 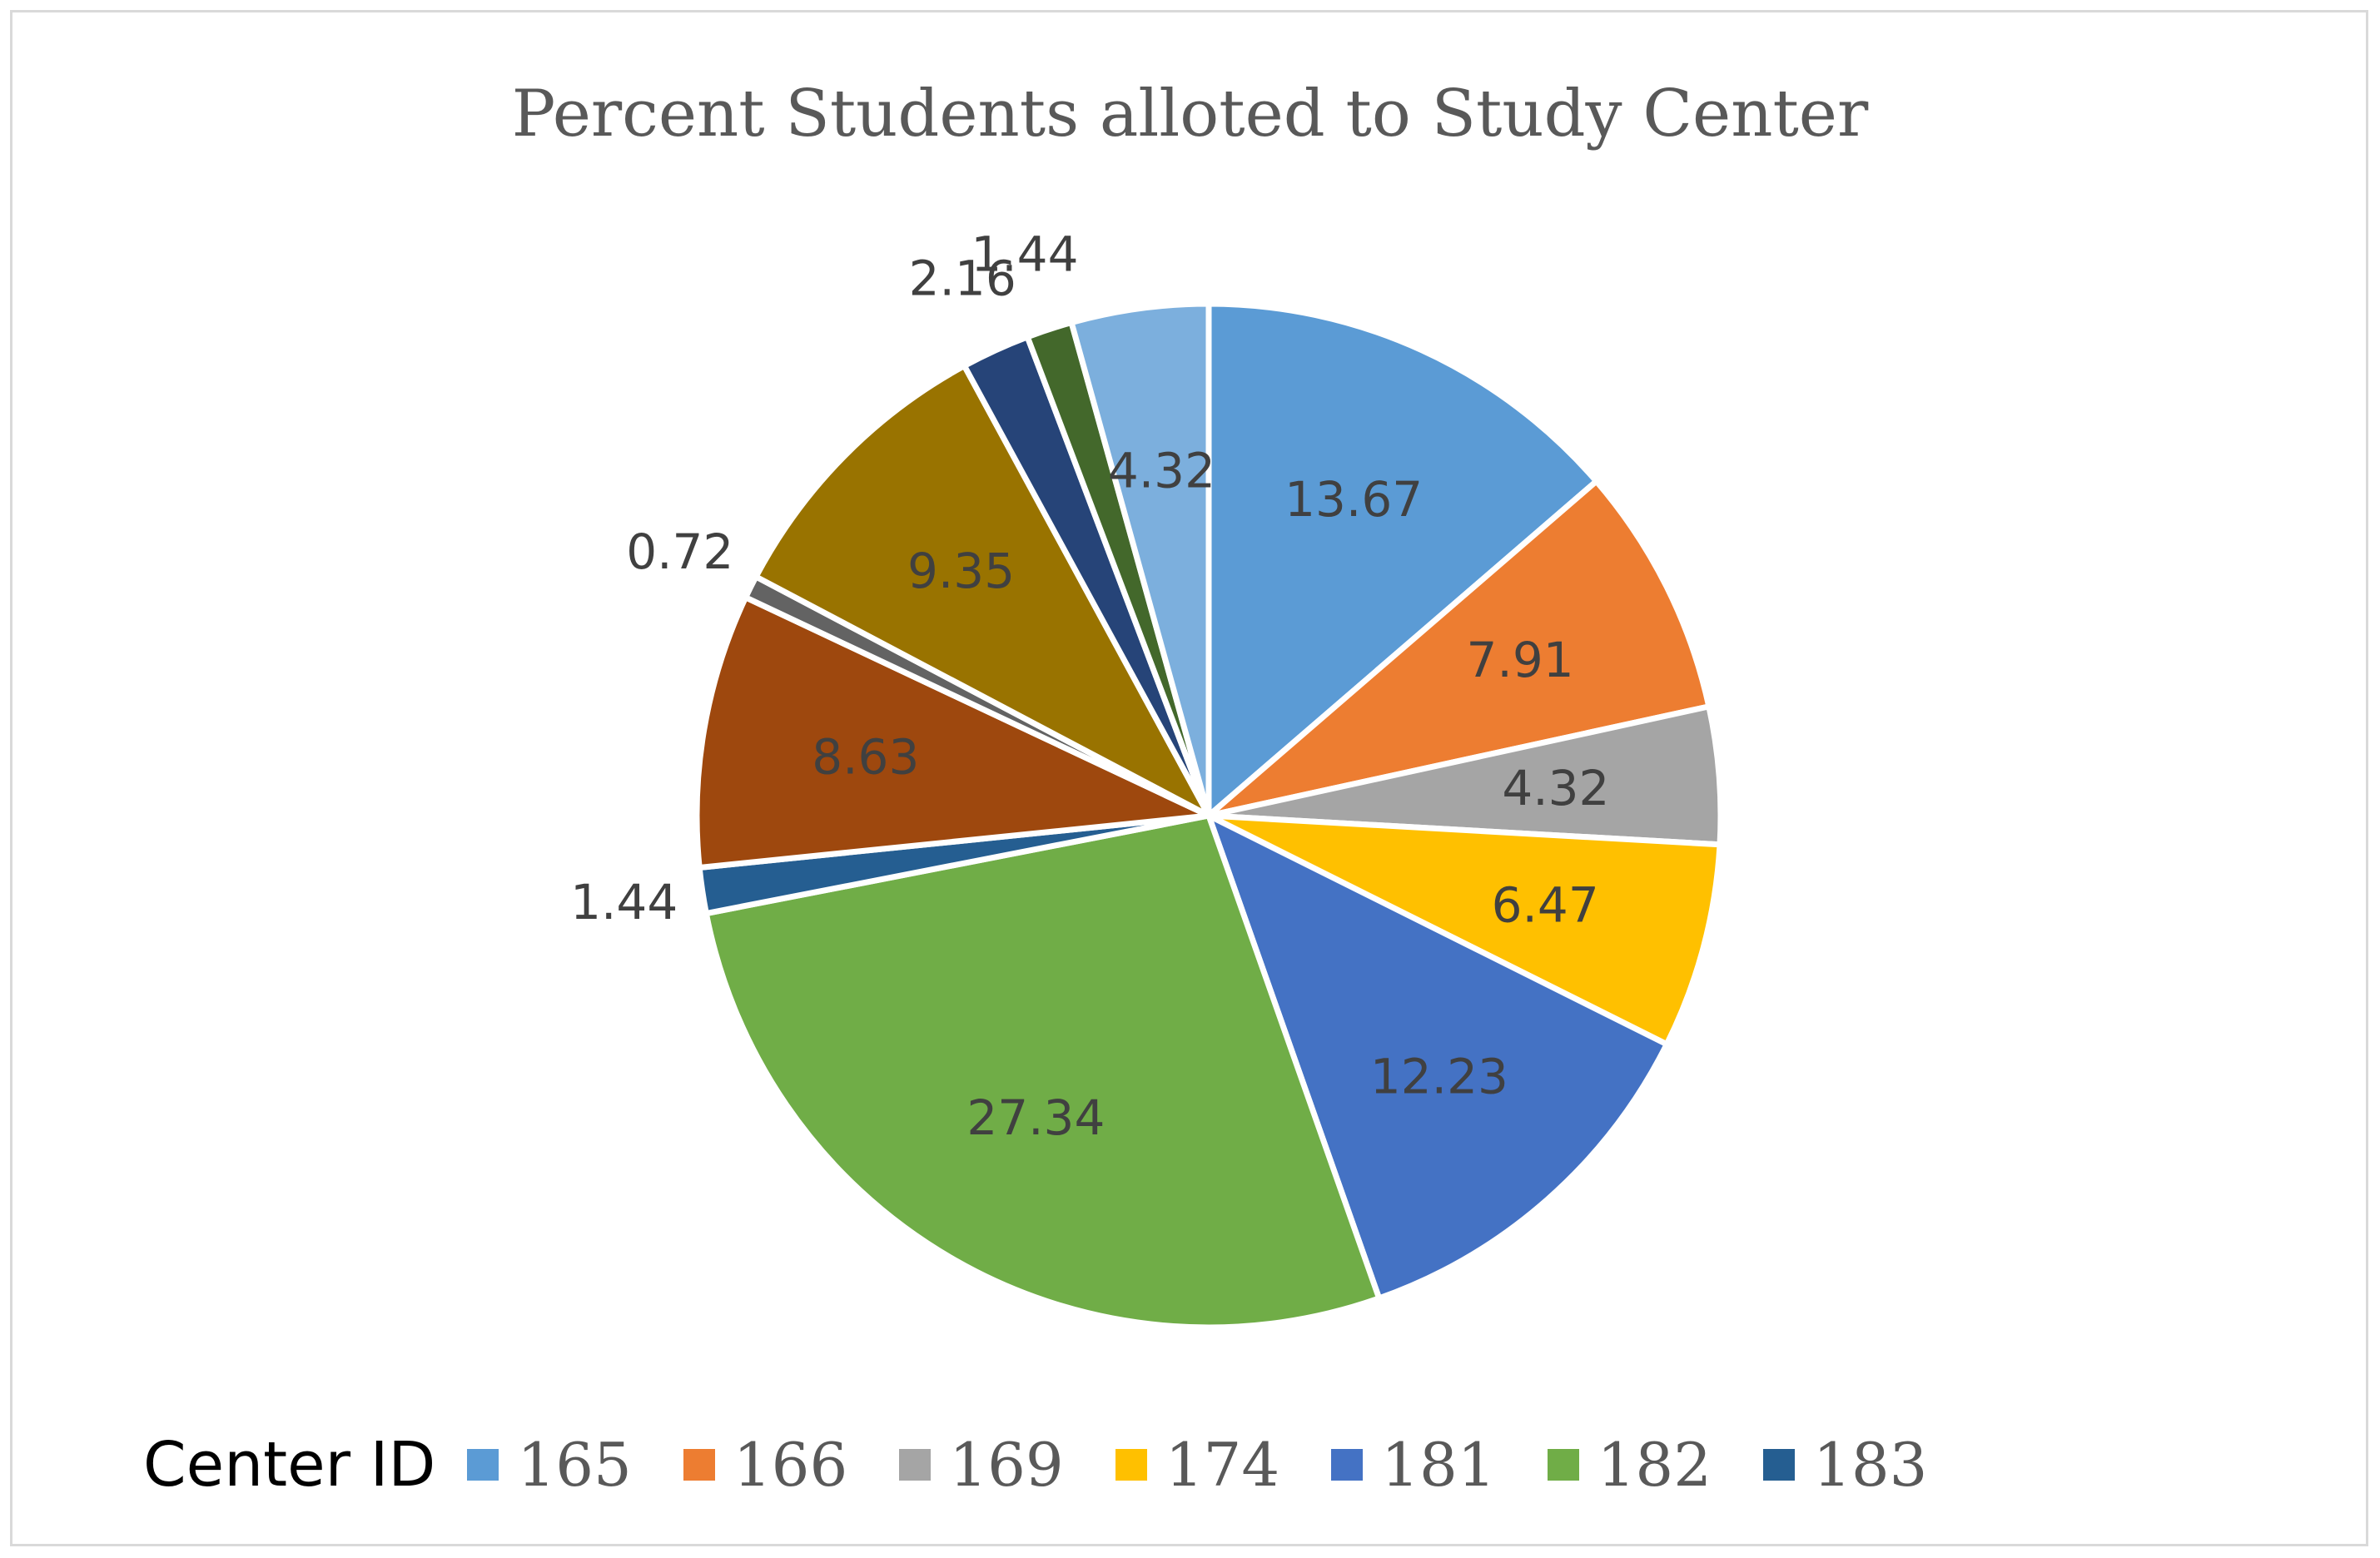 What do you see at coordinates (289, 1465) in the screenshot?
I see `legend-title: Center ID` at bounding box center [289, 1465].